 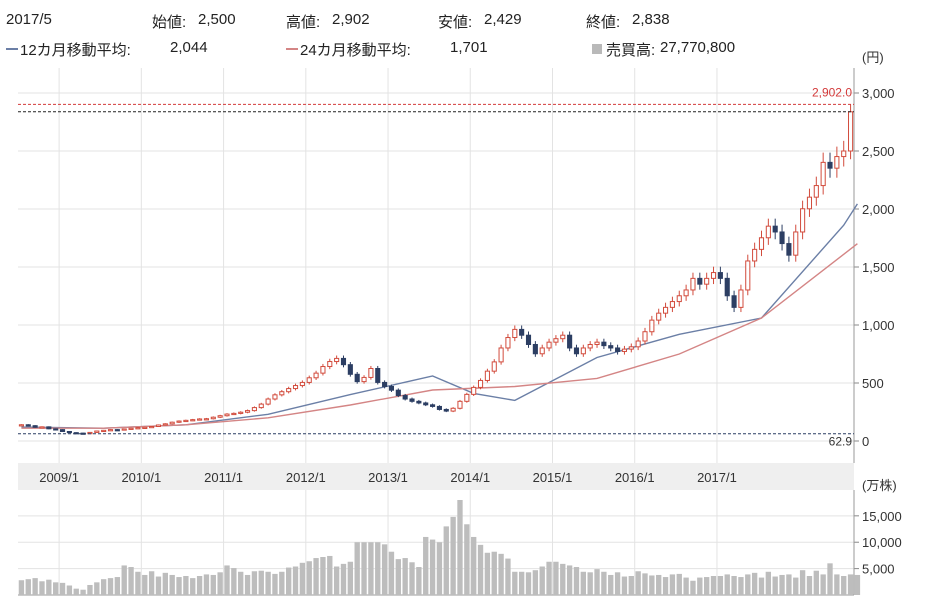 I want to click on price-y-axis: 0 500 1,000 1,500 2,000 2,500 3,000, so click(x=874, y=265).